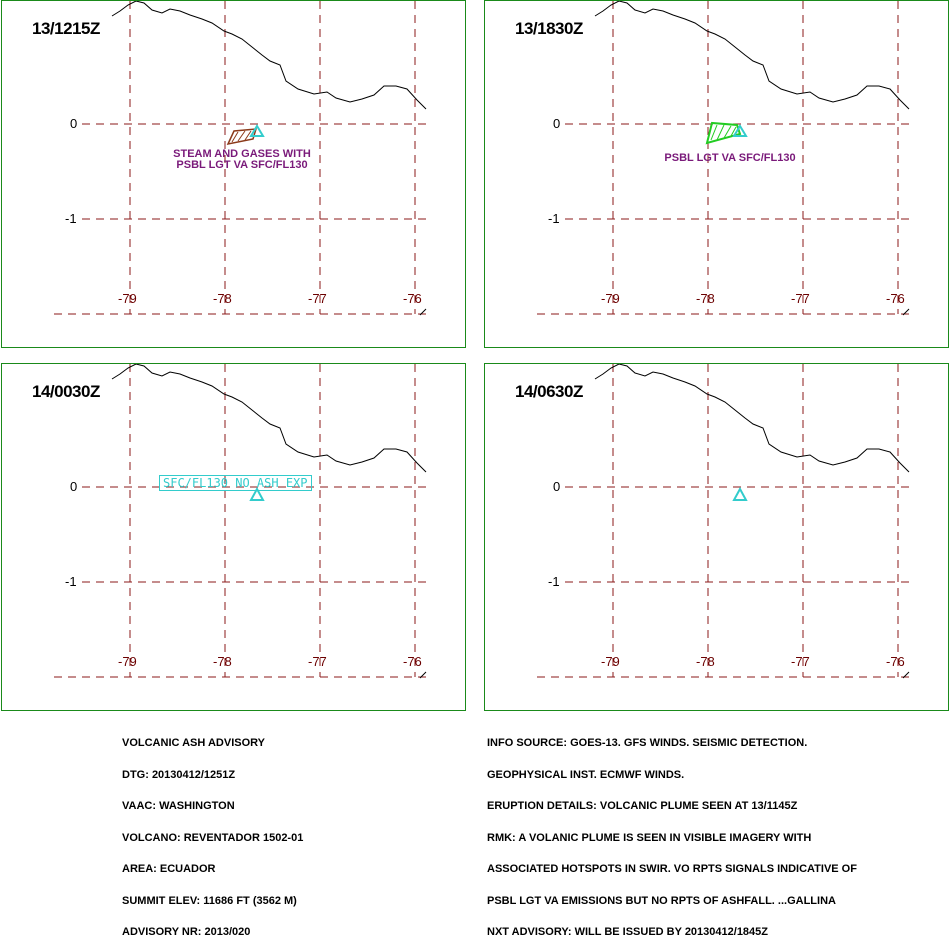  What do you see at coordinates (213, 837) in the screenshot?
I see `advisory-line: VOLCANO: REVENTADOR 1502-01` at bounding box center [213, 837].